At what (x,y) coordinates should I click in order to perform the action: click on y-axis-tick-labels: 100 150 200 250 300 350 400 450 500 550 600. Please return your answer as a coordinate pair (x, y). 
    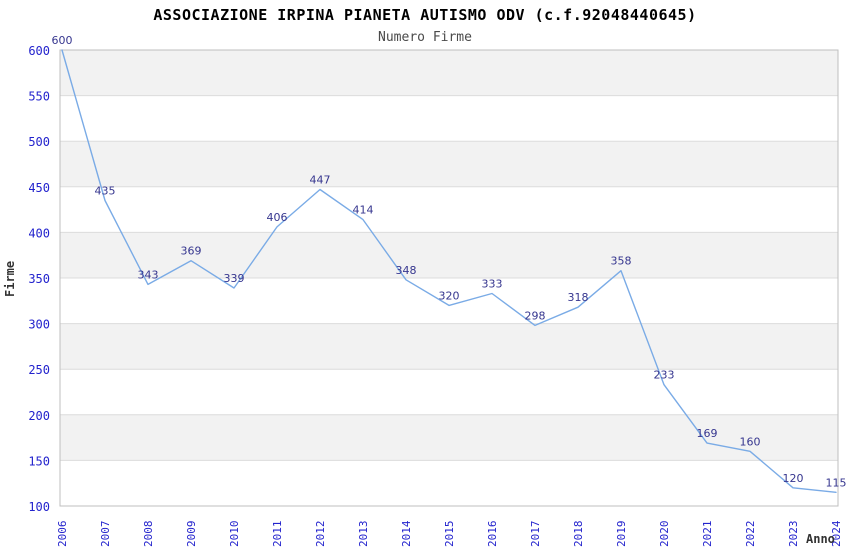
    Looking at the image, I should click on (39, 279).